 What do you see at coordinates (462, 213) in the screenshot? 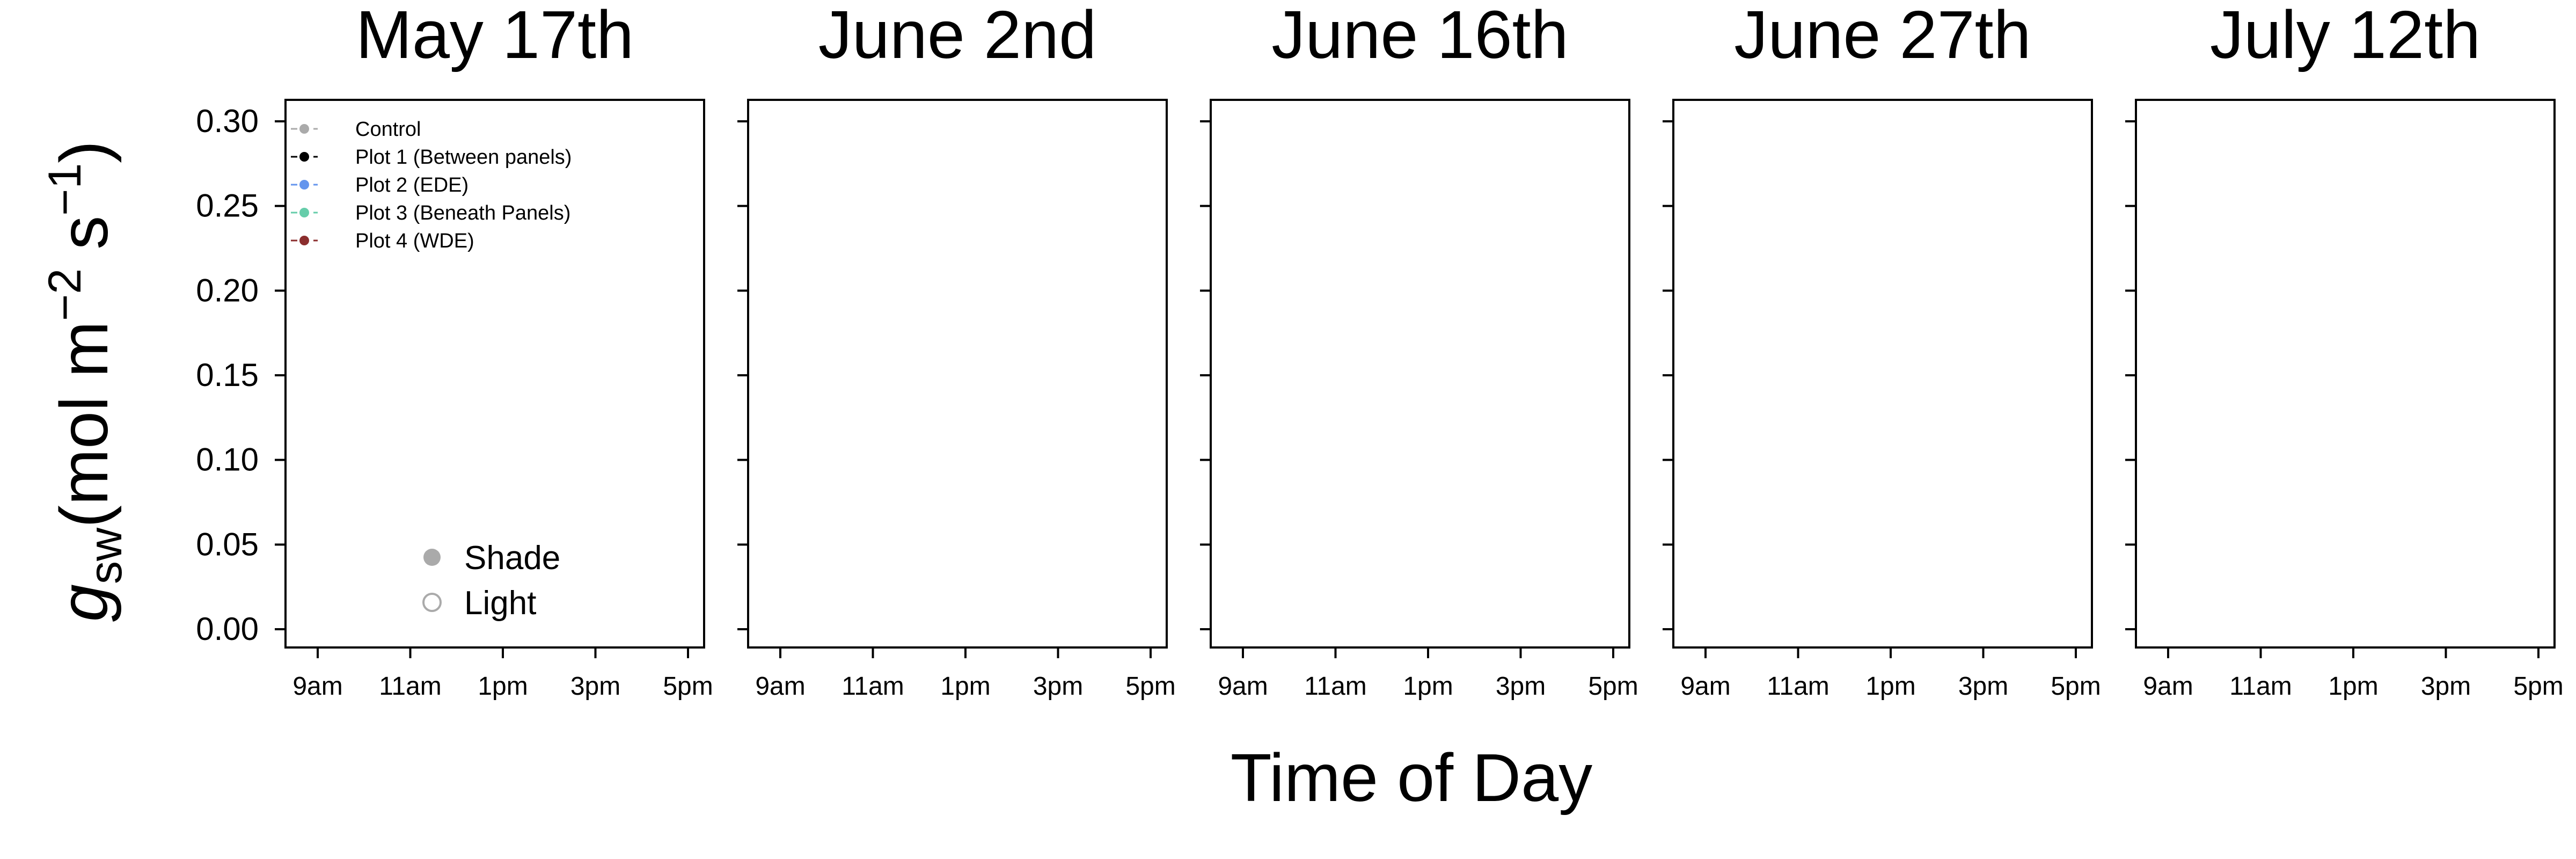
I see `legend-label: Plot 3 (Beneath Panels)` at bounding box center [462, 213].